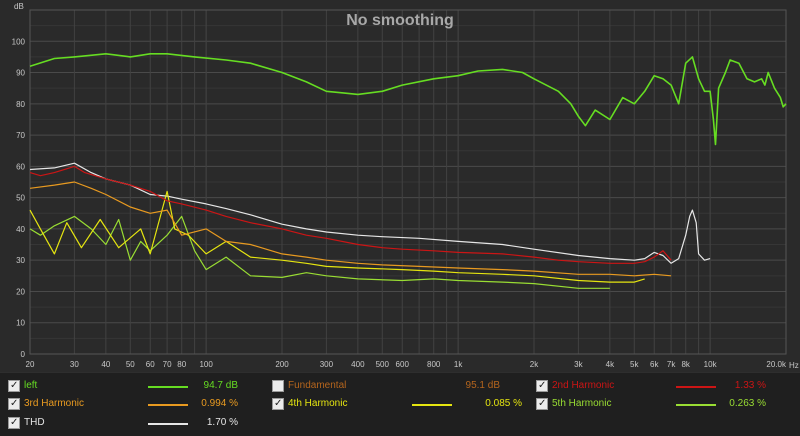 This screenshot has height=436, width=800. I want to click on legend-checkbox-thd, so click(14, 423).